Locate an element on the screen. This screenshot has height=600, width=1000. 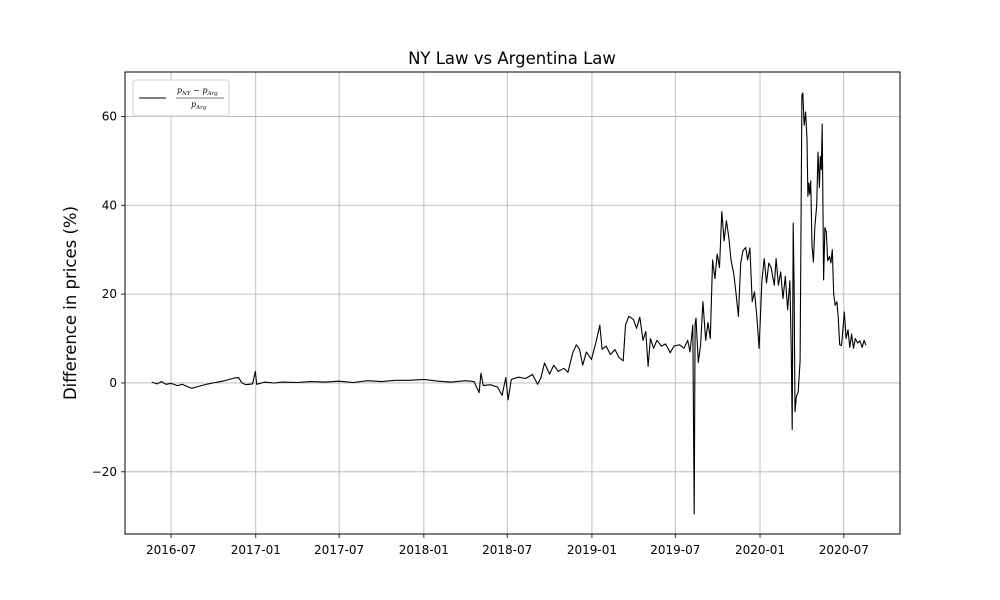
y-tick-label: 20 is located at coordinates (109, 294).